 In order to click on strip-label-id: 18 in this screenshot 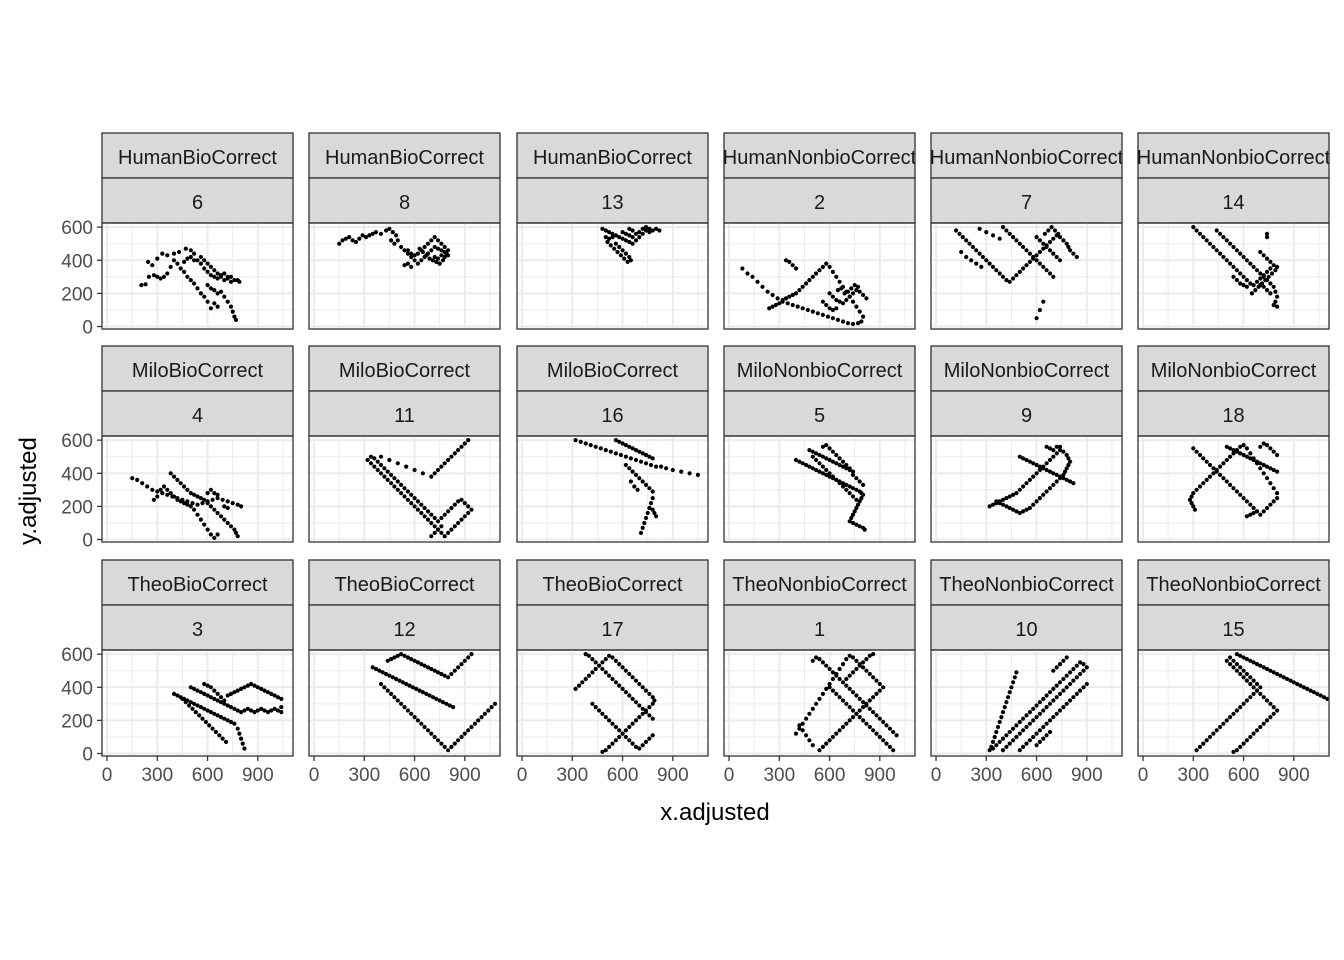, I will do `click(1233, 416)`.